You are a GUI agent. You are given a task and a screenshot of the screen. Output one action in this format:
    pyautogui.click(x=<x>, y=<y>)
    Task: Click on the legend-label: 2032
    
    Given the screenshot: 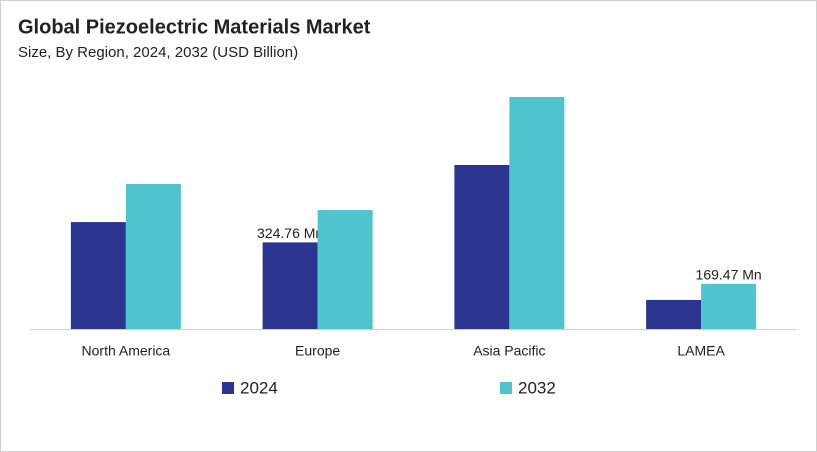 What is the action you would take?
    pyautogui.click(x=537, y=387)
    